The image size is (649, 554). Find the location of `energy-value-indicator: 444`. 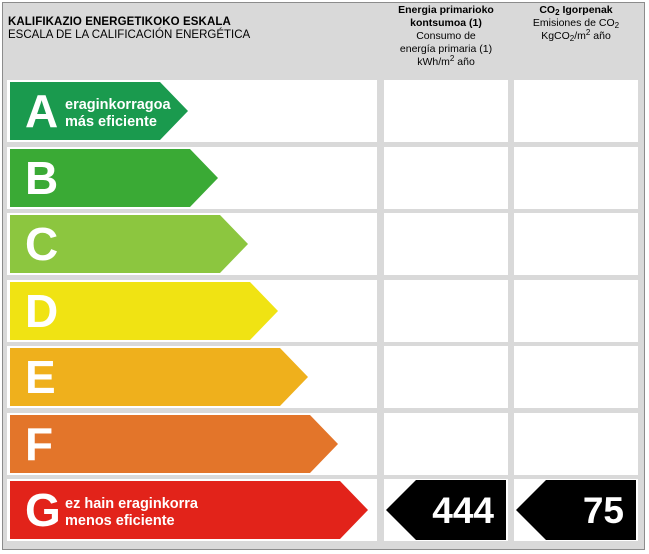

energy-value-indicator: 444 is located at coordinates (446, 511).